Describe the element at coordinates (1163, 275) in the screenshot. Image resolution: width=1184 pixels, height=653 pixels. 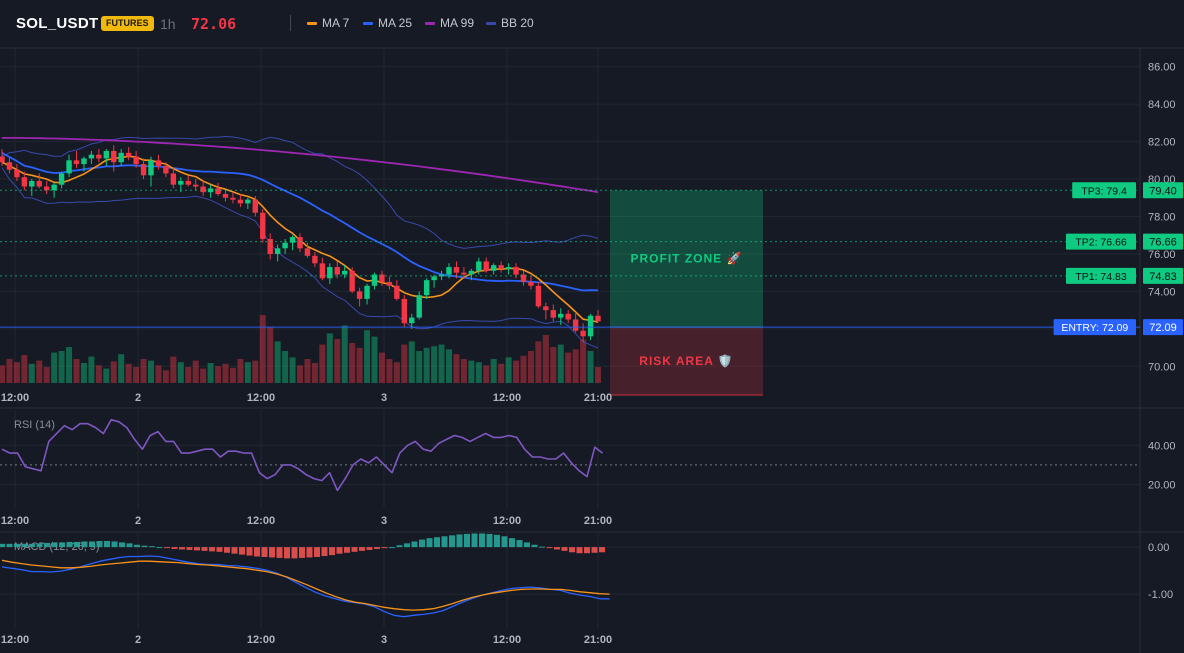
I see `price-axis-tag` at that location.